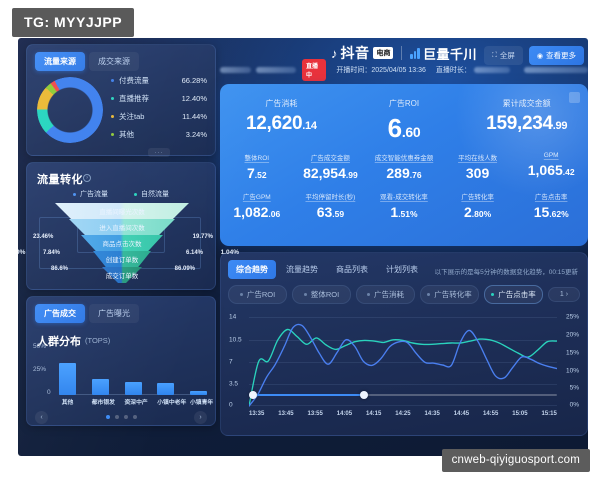  What do you see at coordinates (133, 372) in the screenshot?
I see `bar-group` at bounding box center [133, 372].